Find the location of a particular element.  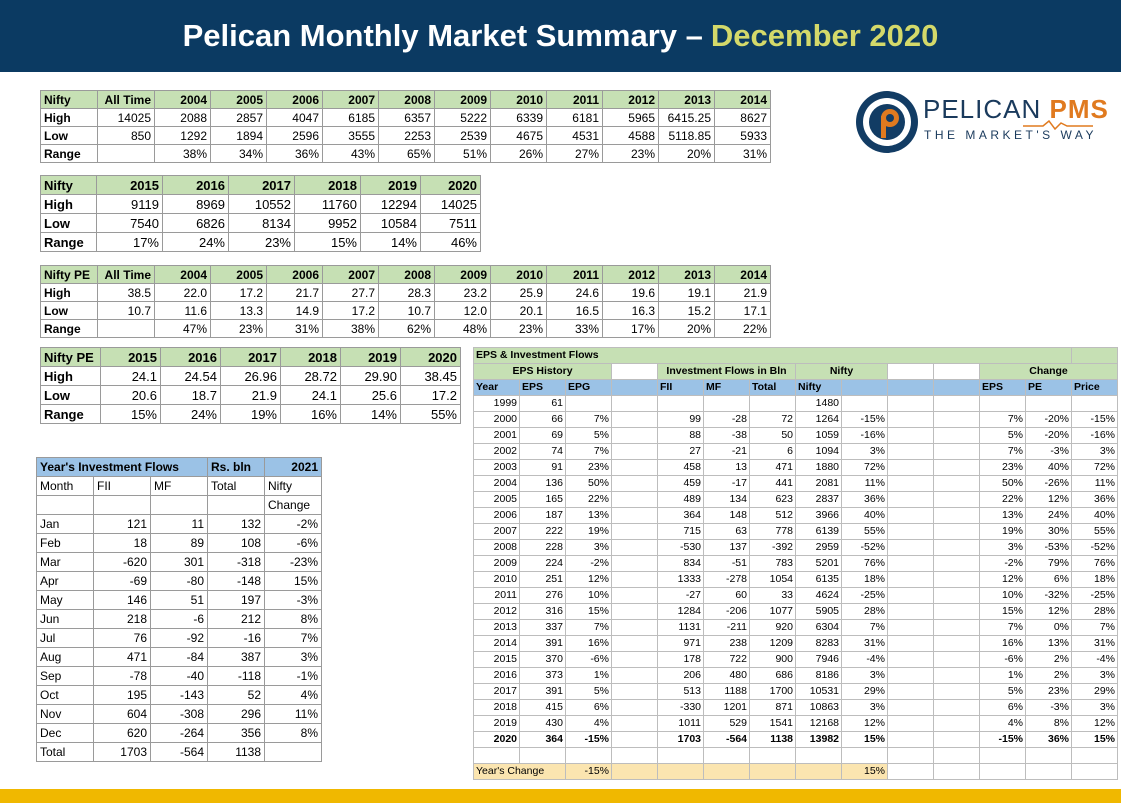

row-label: 2014 is located at coordinates (496, 643).